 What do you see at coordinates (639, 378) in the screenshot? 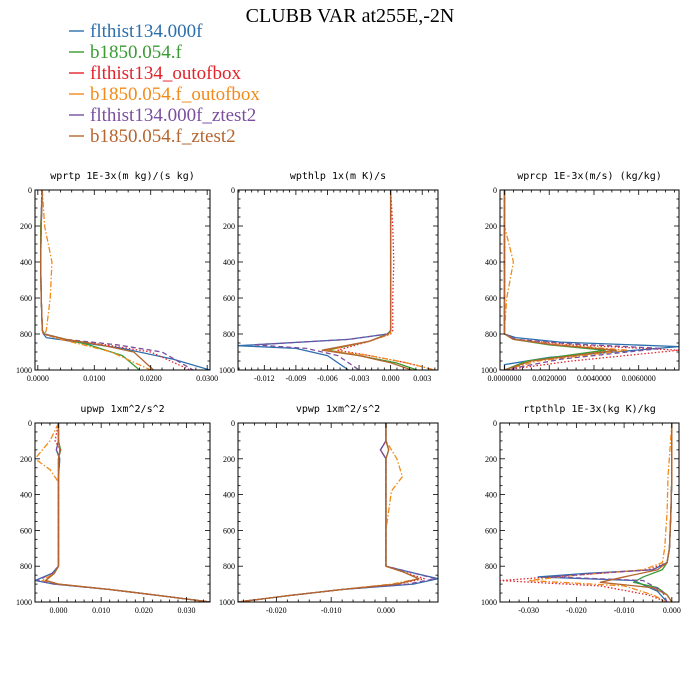
I see `x-tick-label: 0.0060000` at bounding box center [639, 378].